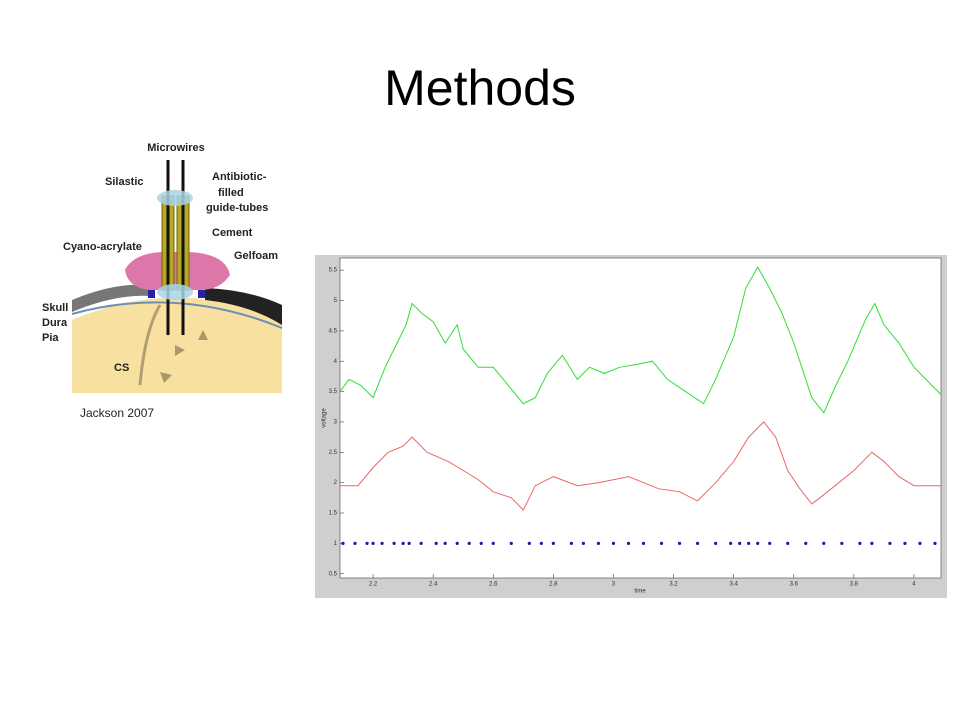 This screenshot has height=720, width=960. Describe the element at coordinates (111, 298) in the screenshot. I see `skull-left` at that location.